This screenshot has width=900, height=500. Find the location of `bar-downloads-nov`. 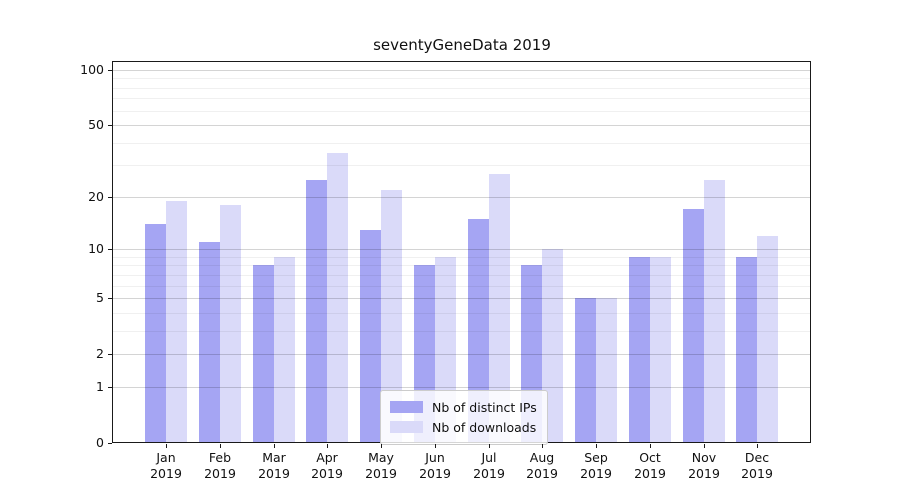

bar-downloads-nov is located at coordinates (714, 311).